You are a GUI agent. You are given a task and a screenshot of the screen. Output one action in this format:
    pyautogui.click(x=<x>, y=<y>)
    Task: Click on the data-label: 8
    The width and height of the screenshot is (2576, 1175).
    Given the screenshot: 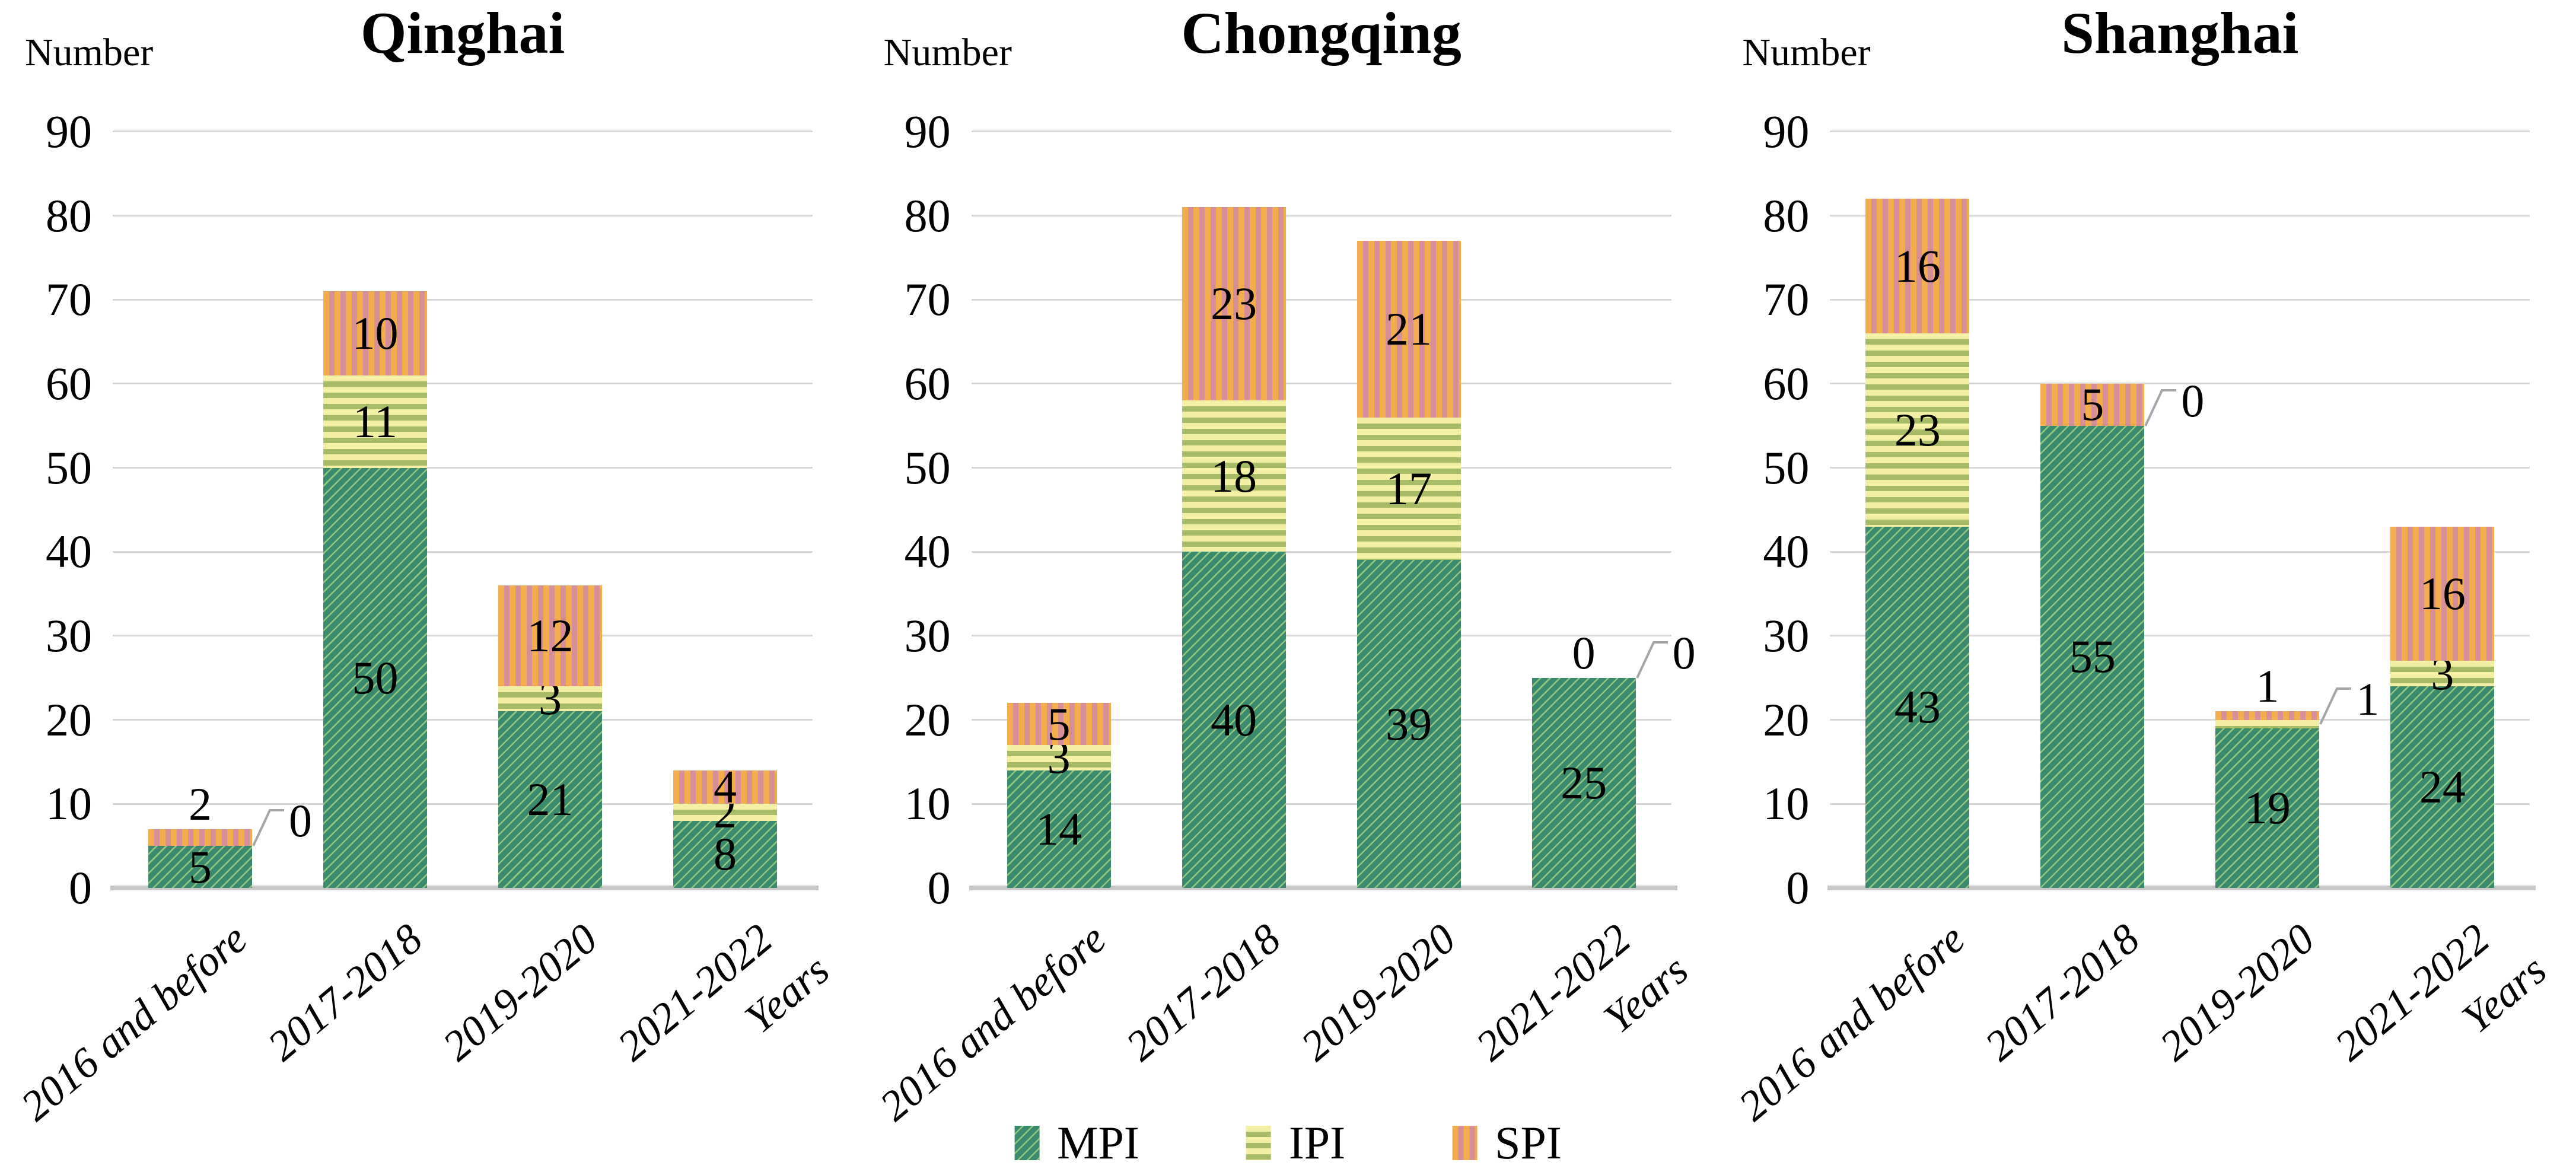 What is the action you would take?
    pyautogui.click(x=725, y=854)
    